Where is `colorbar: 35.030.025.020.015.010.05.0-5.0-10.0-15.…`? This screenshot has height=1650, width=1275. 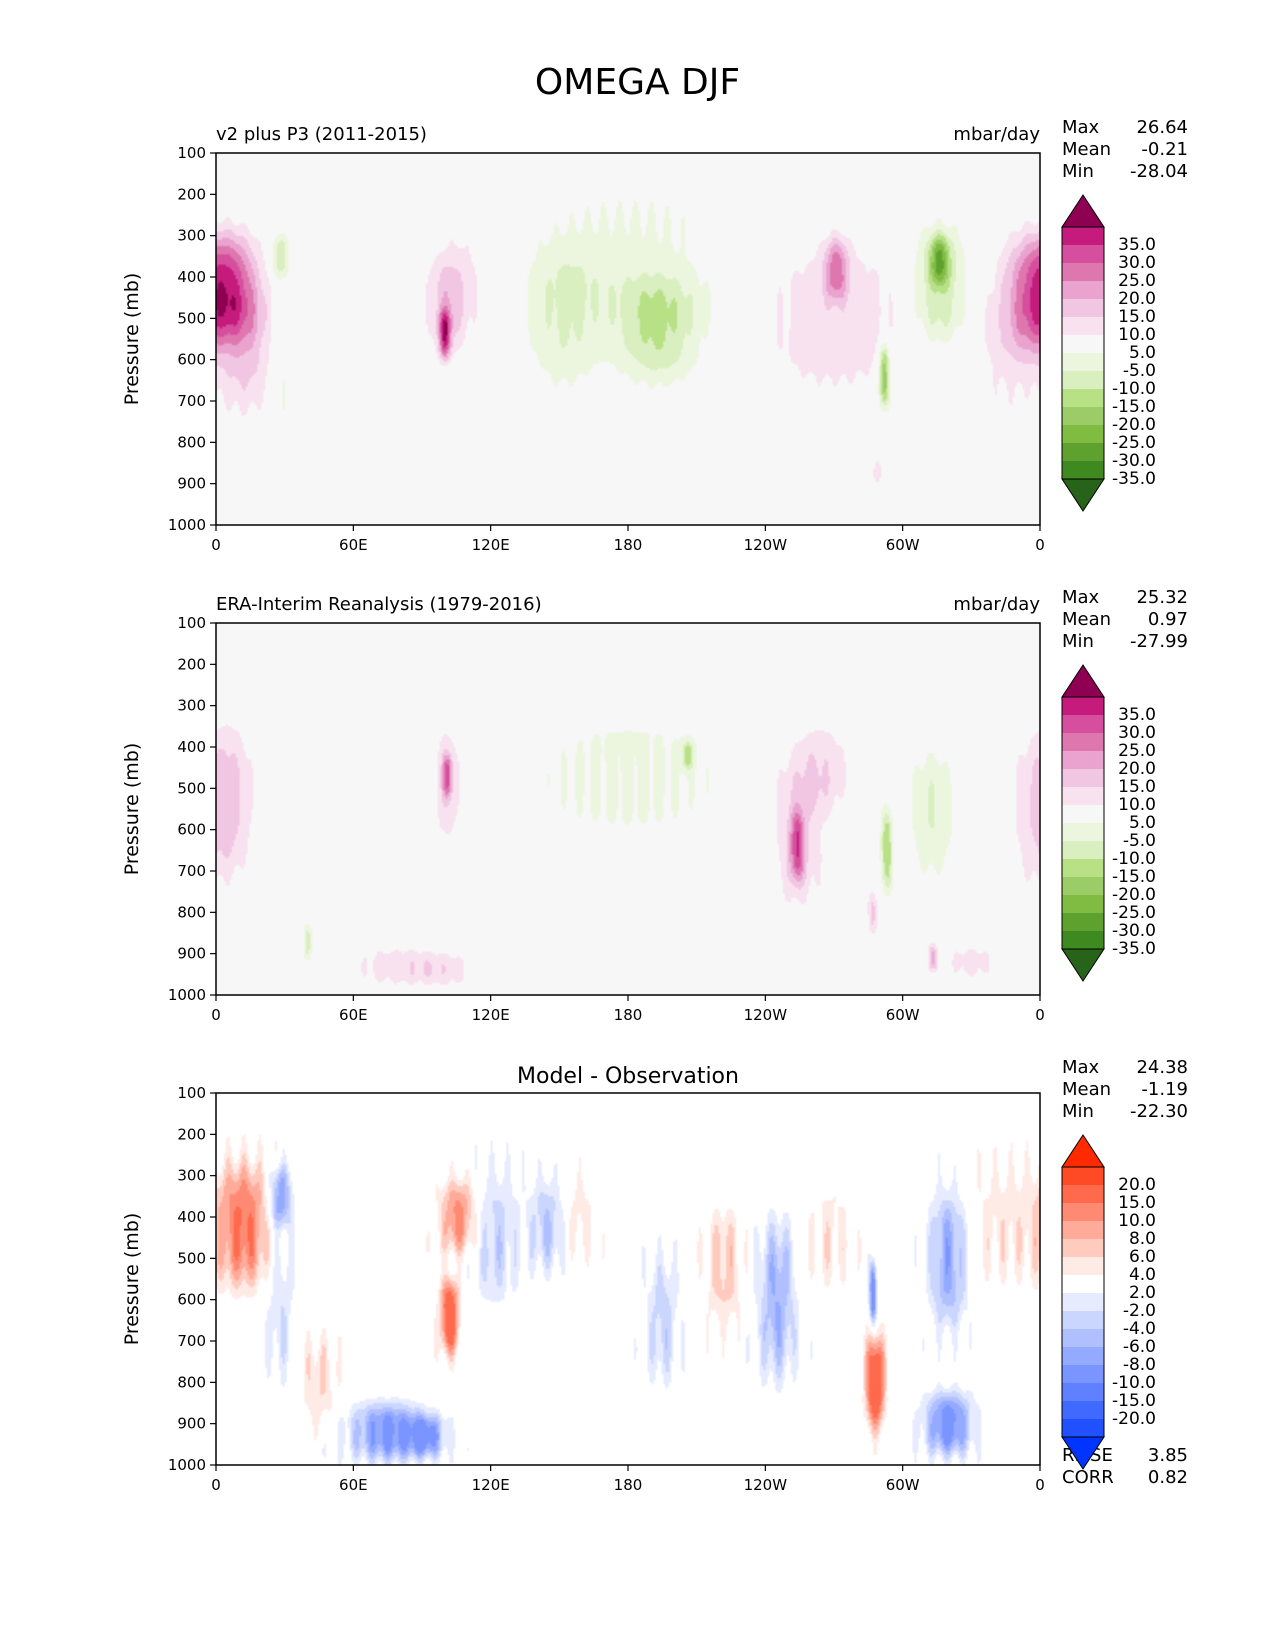 colorbar: 35.030.025.020.015.010.05.0-5.0-10.0-15.… is located at coordinates (1108, 353).